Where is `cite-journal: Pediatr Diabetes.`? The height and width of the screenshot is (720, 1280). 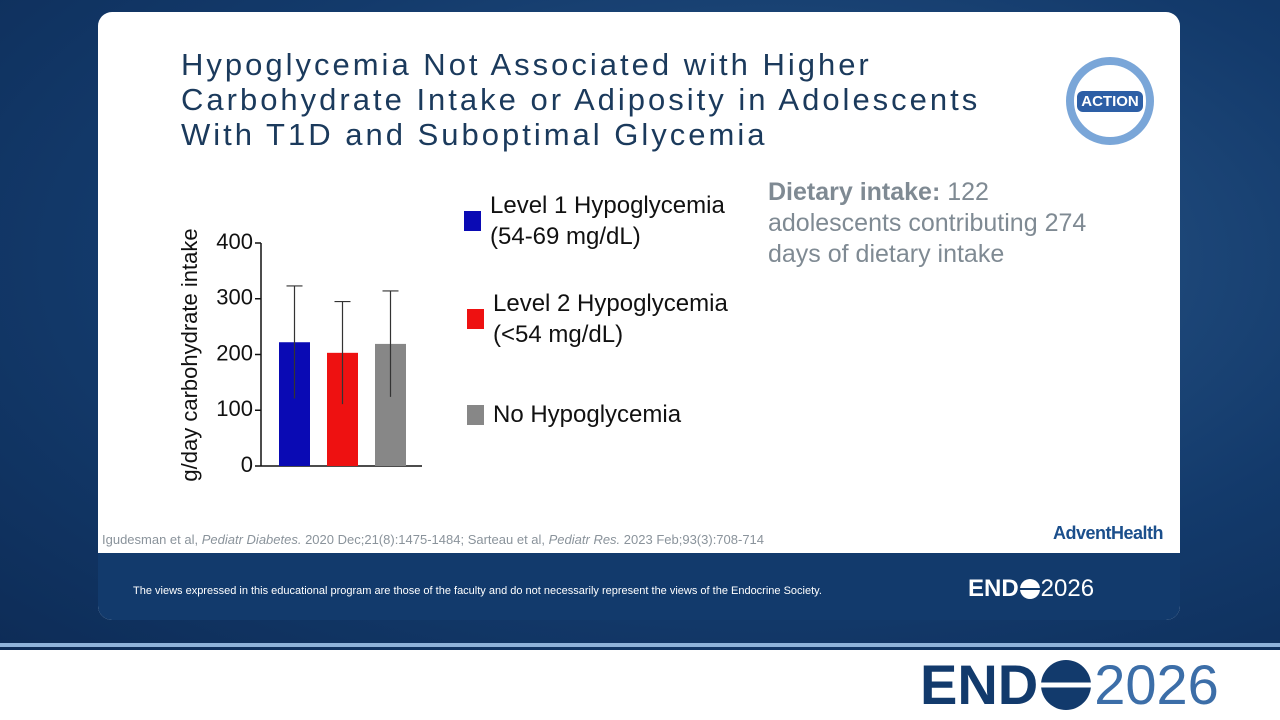
cite-journal: Pediatr Diabetes. is located at coordinates (251, 539).